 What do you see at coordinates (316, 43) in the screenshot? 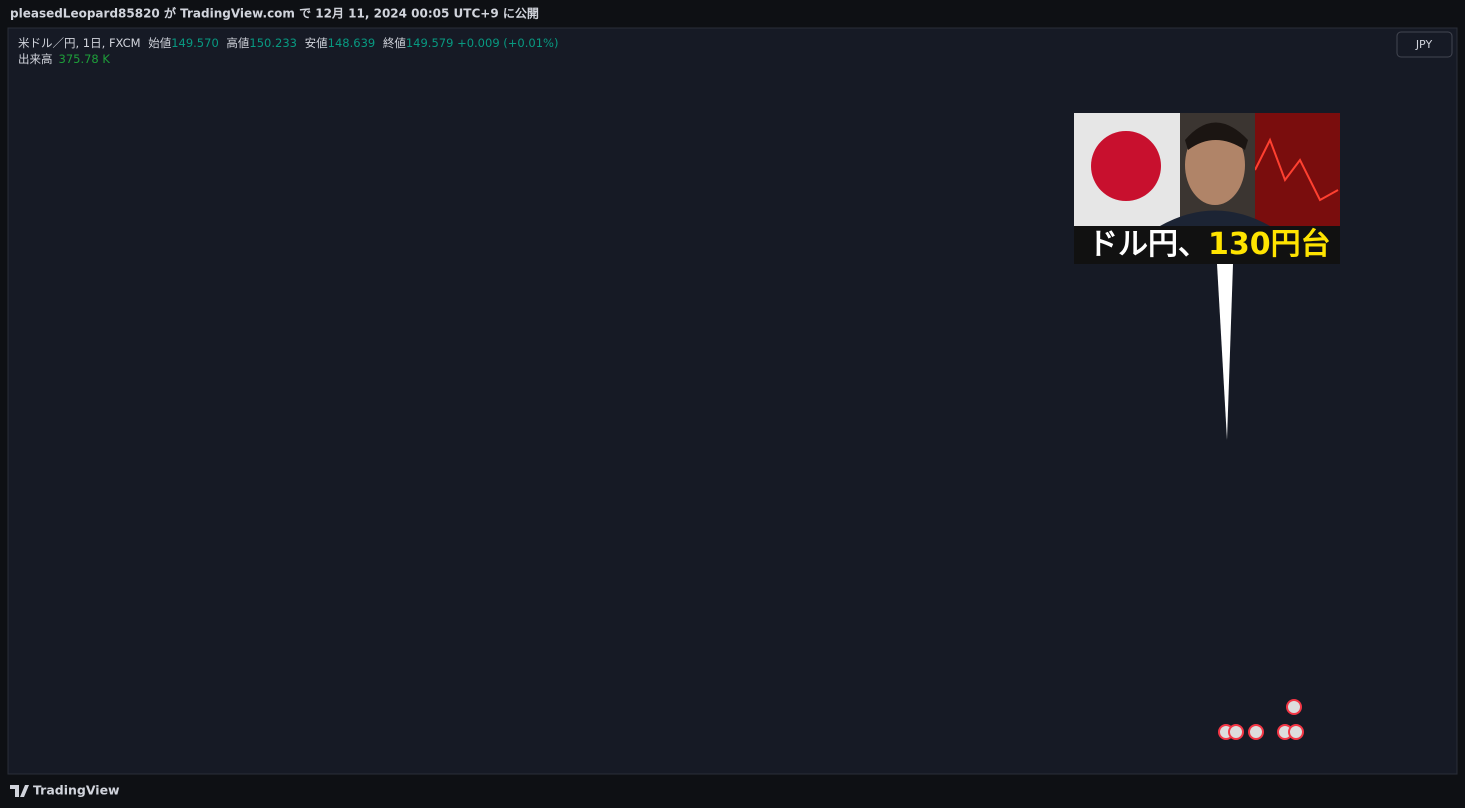
I see `legend-key: 安値` at bounding box center [316, 43].